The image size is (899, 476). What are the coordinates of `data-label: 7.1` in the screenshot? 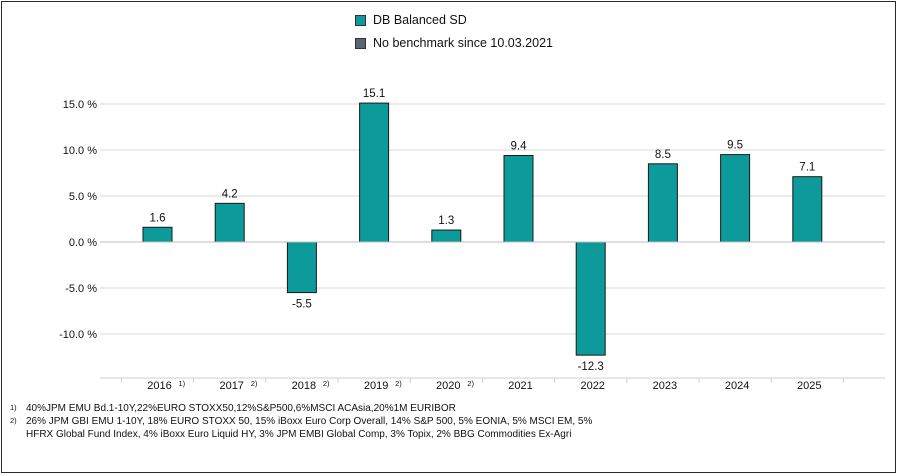 It's located at (807, 168).